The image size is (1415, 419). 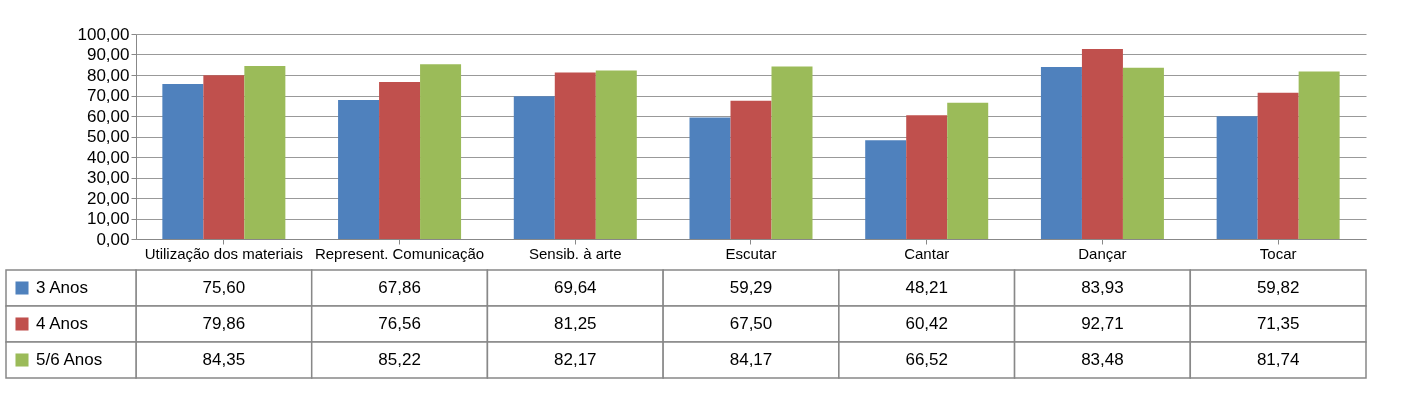 What do you see at coordinates (927, 253) in the screenshot?
I see `x-tick-label: Cantar` at bounding box center [927, 253].